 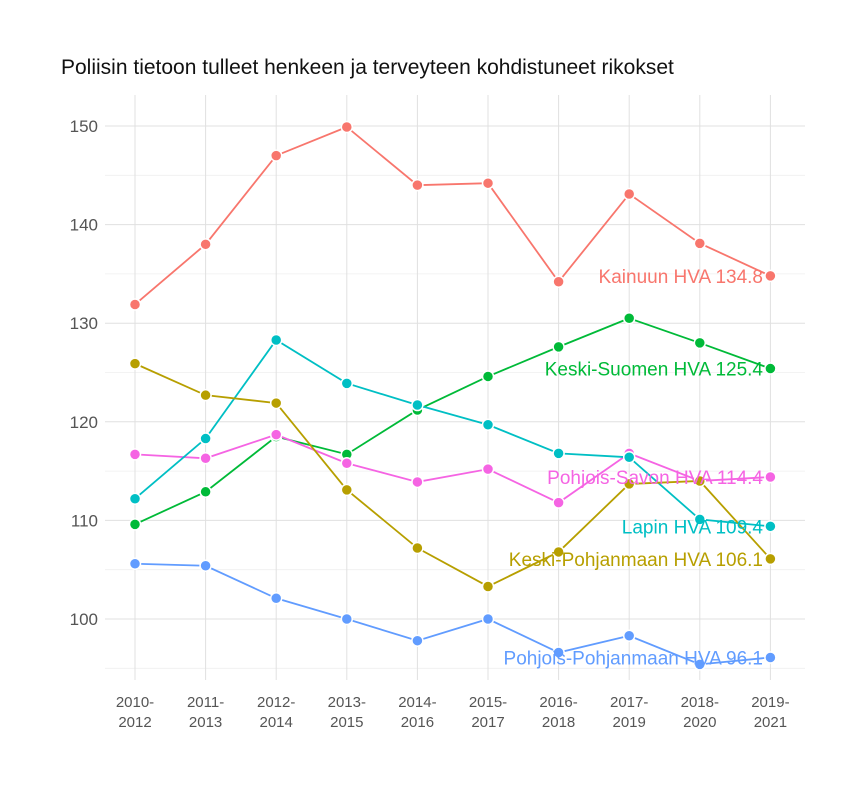 I want to click on x-tick-label: 2016-, so click(x=558, y=702).